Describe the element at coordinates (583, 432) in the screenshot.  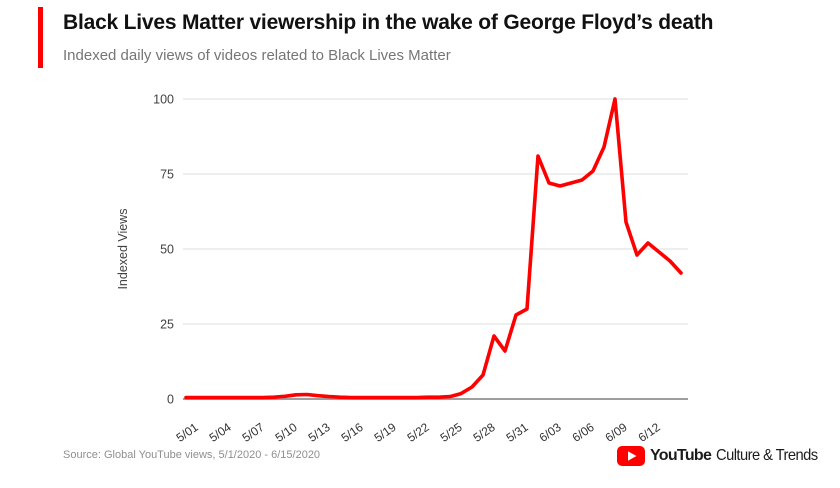
I see `x-tick-label: 6/06` at that location.